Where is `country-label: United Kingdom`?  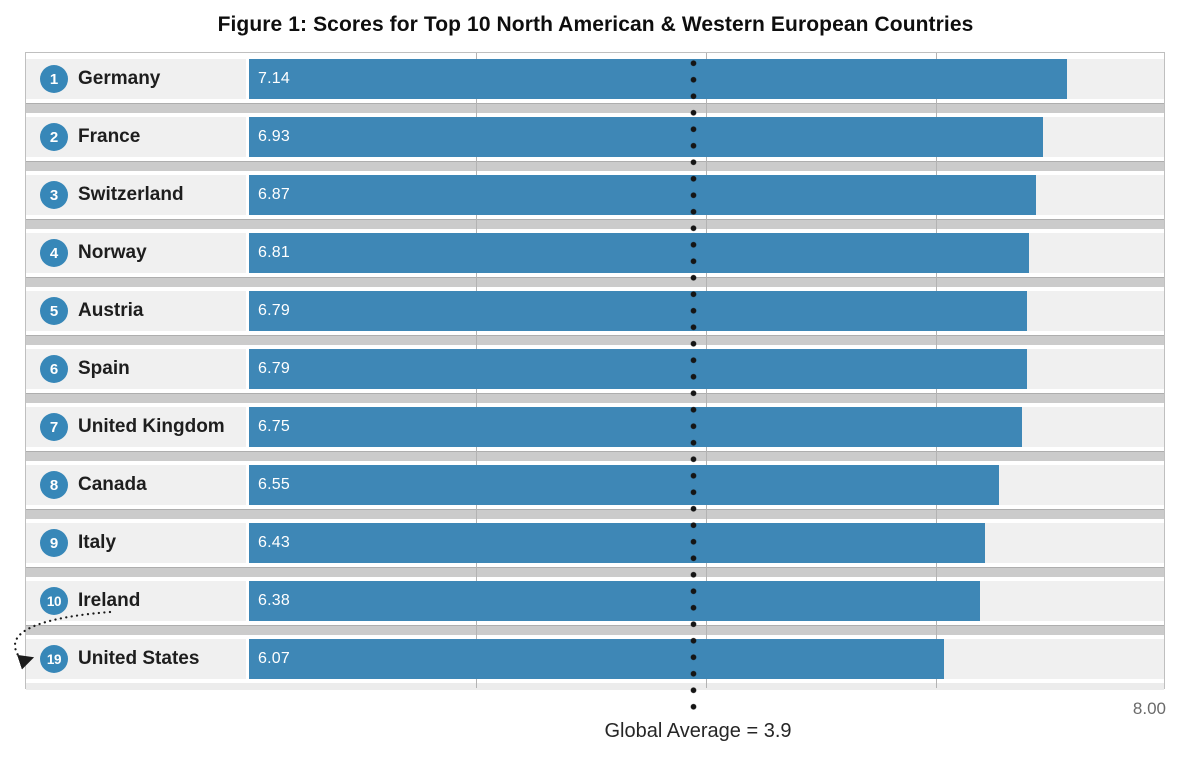
country-label: United Kingdom is located at coordinates (151, 426).